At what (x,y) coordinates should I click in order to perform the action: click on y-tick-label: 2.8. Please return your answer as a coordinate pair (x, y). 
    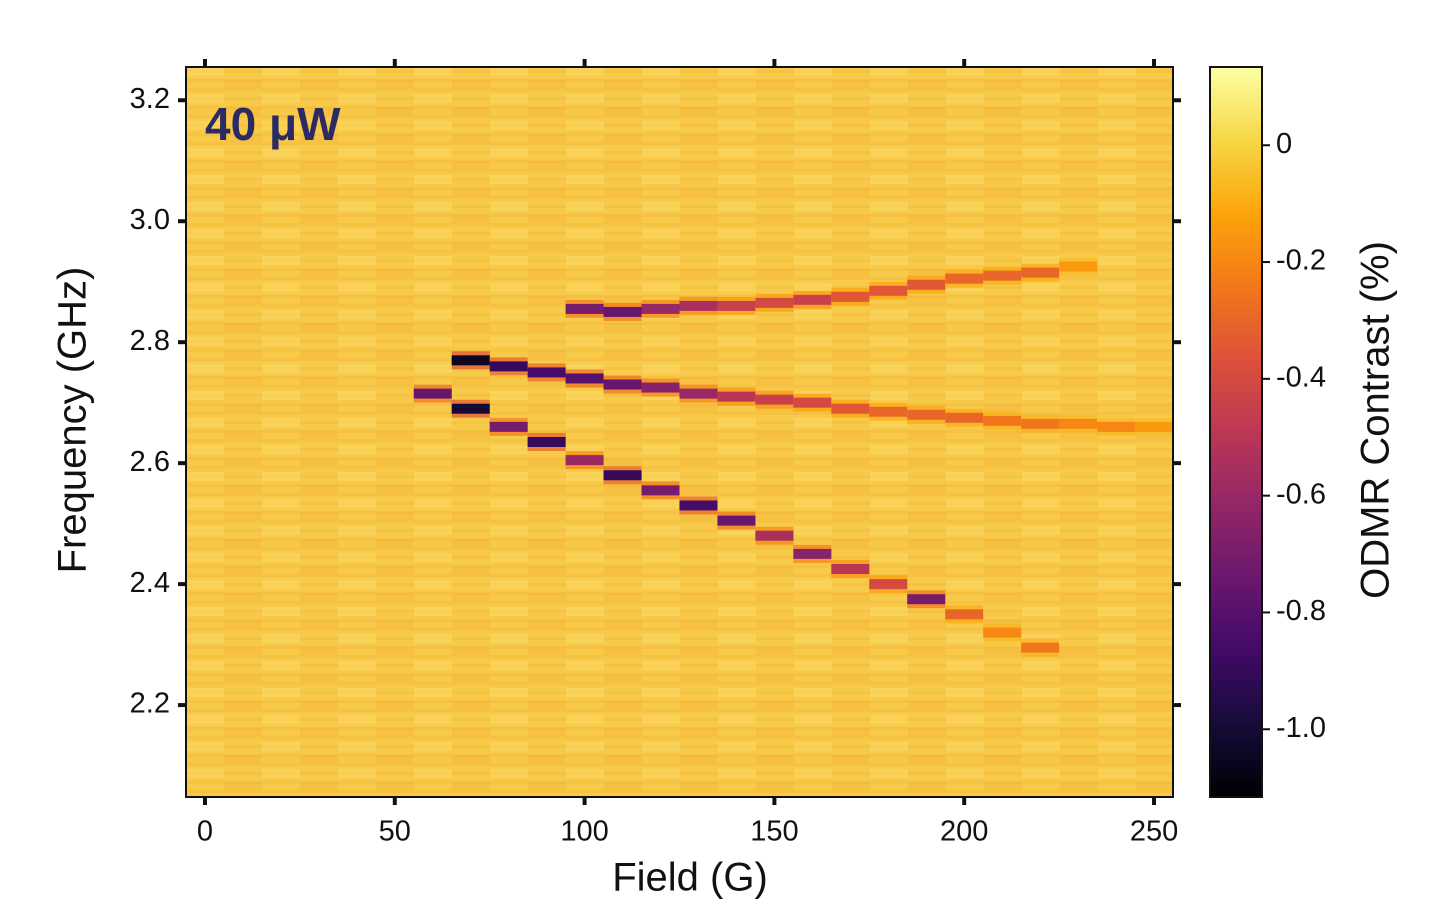
    Looking at the image, I should click on (150, 341).